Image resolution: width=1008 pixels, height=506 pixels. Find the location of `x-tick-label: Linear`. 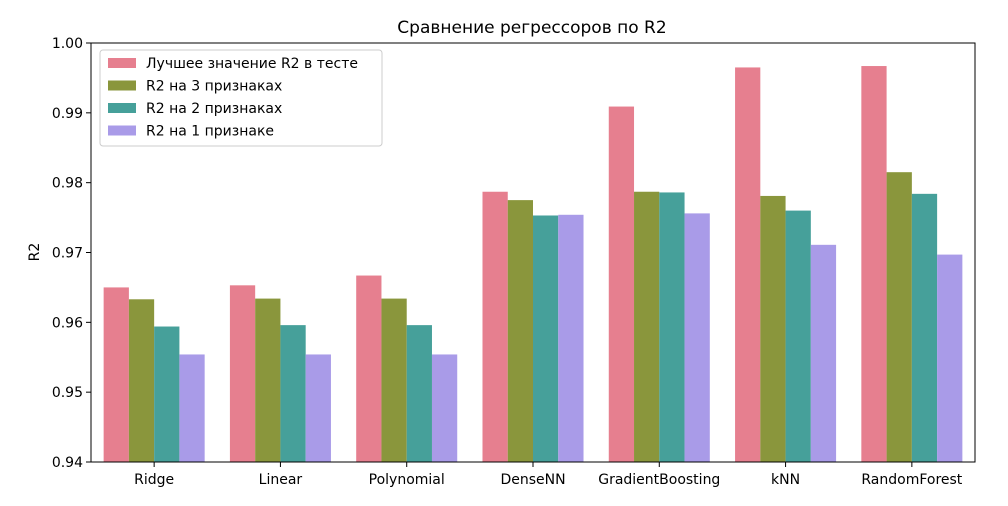

x-tick-label: Linear is located at coordinates (281, 480).